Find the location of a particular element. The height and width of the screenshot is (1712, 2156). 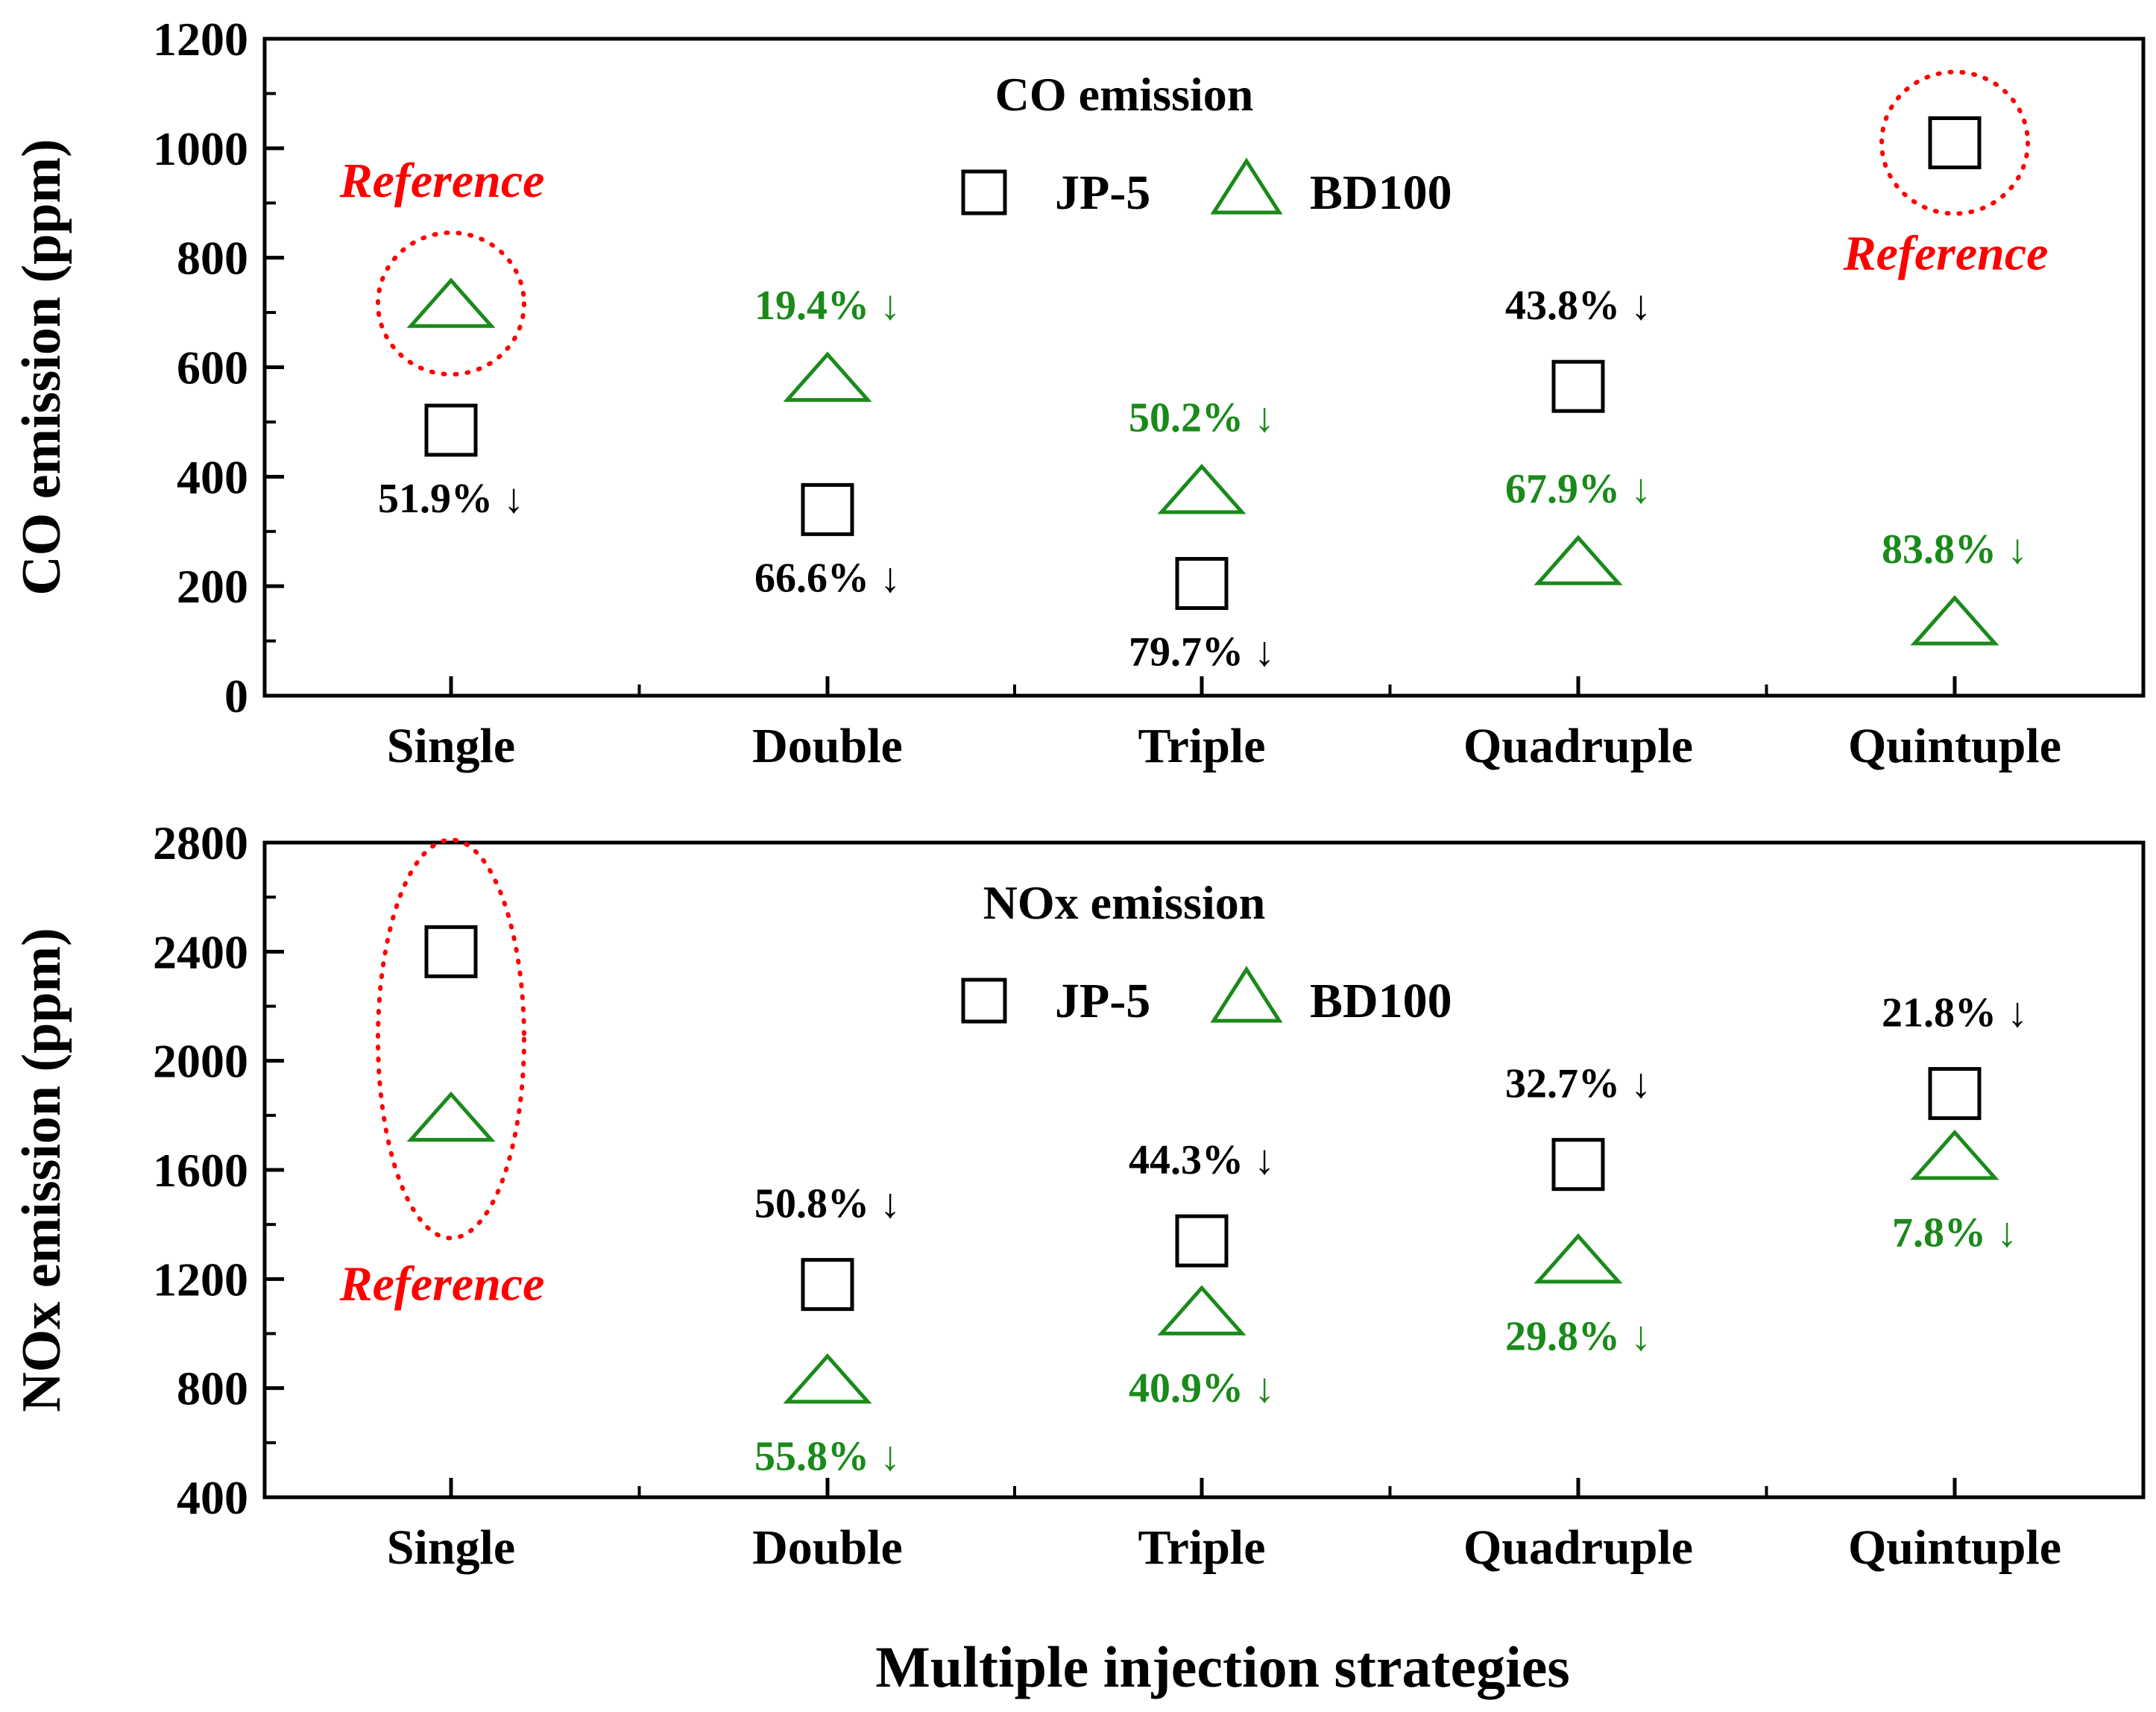

bd100-reduction-label: 19.4% ↓ is located at coordinates (827, 306).